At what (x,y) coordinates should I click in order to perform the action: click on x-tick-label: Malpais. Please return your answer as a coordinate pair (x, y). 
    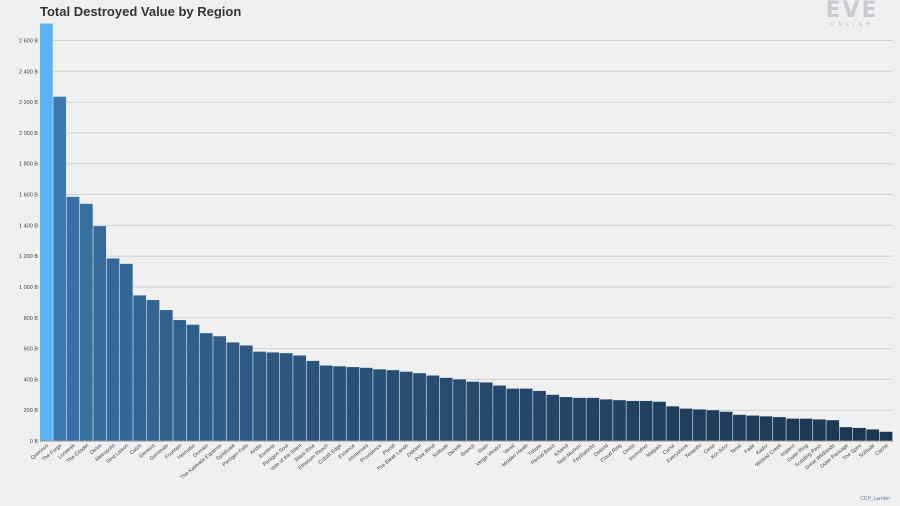
    Looking at the image, I should click on (654, 451).